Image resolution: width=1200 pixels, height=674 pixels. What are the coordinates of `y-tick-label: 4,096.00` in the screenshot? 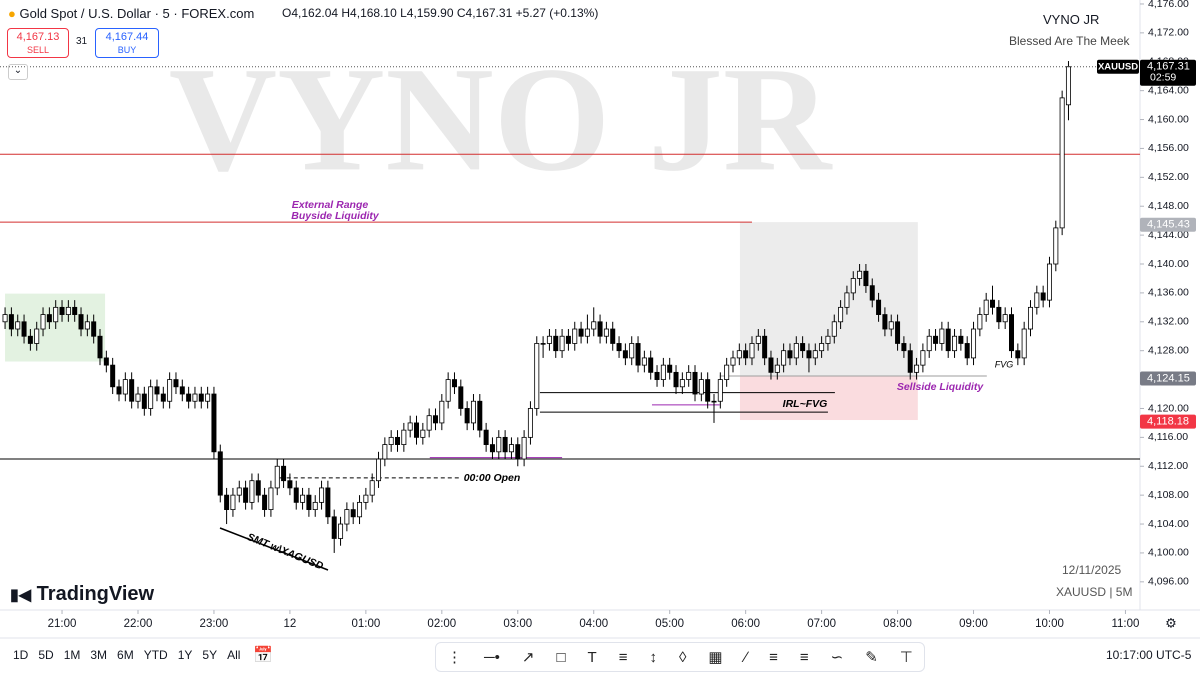 It's located at (1168, 582).